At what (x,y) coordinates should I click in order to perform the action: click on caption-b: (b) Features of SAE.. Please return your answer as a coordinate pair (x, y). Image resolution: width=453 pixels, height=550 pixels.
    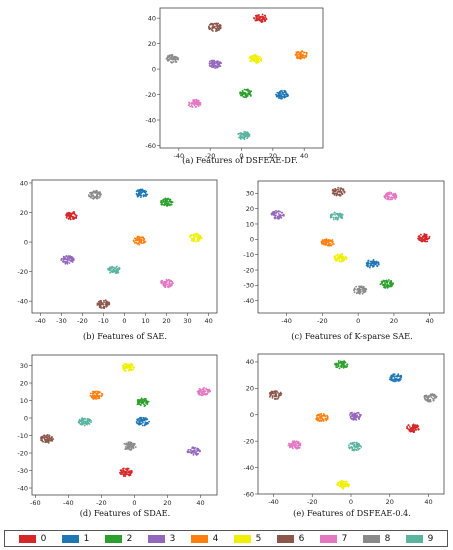
    Looking at the image, I should click on (125, 336).